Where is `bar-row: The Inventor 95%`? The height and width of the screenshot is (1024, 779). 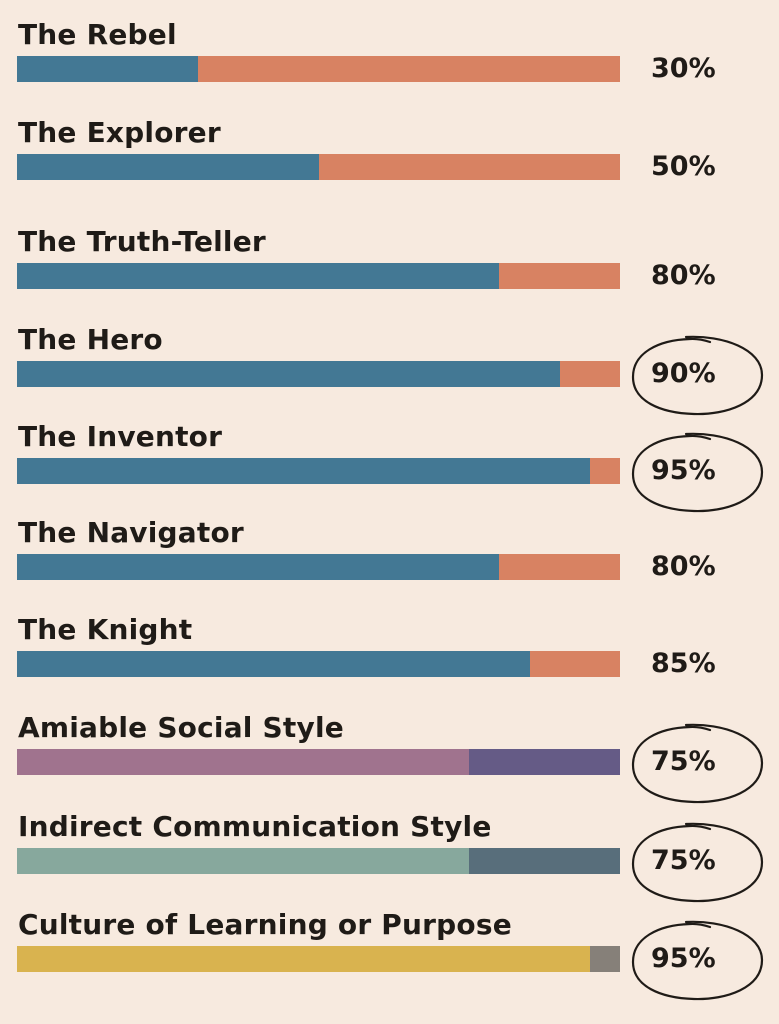
bar-row: The Inventor 95% is located at coordinates (389, 466).